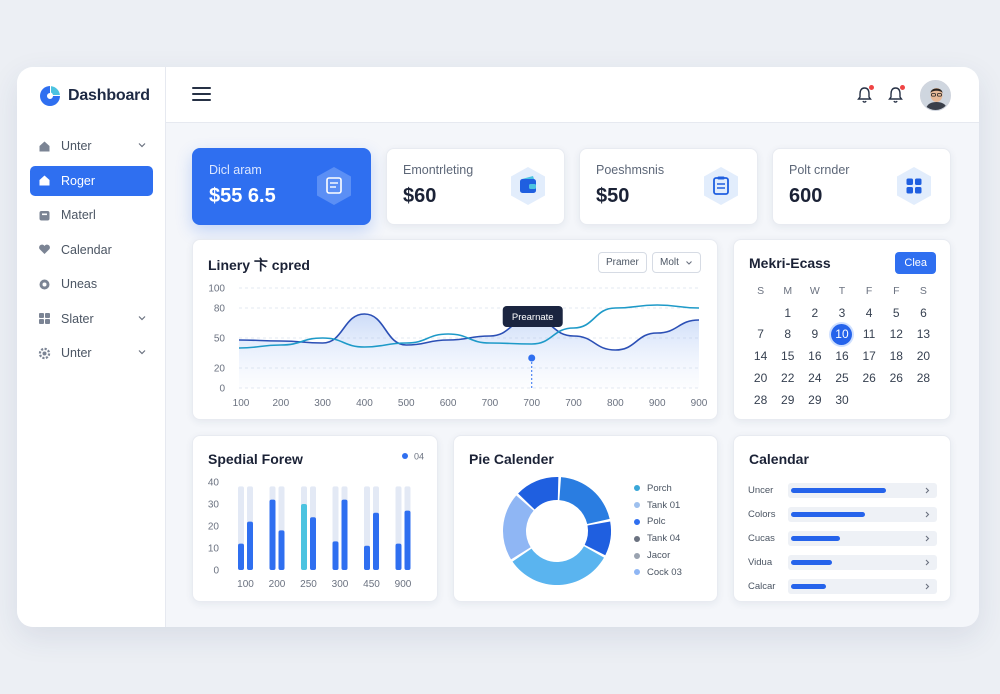 The width and height of the screenshot is (1000, 694). I want to click on progress-row: Calcar, so click(843, 586).